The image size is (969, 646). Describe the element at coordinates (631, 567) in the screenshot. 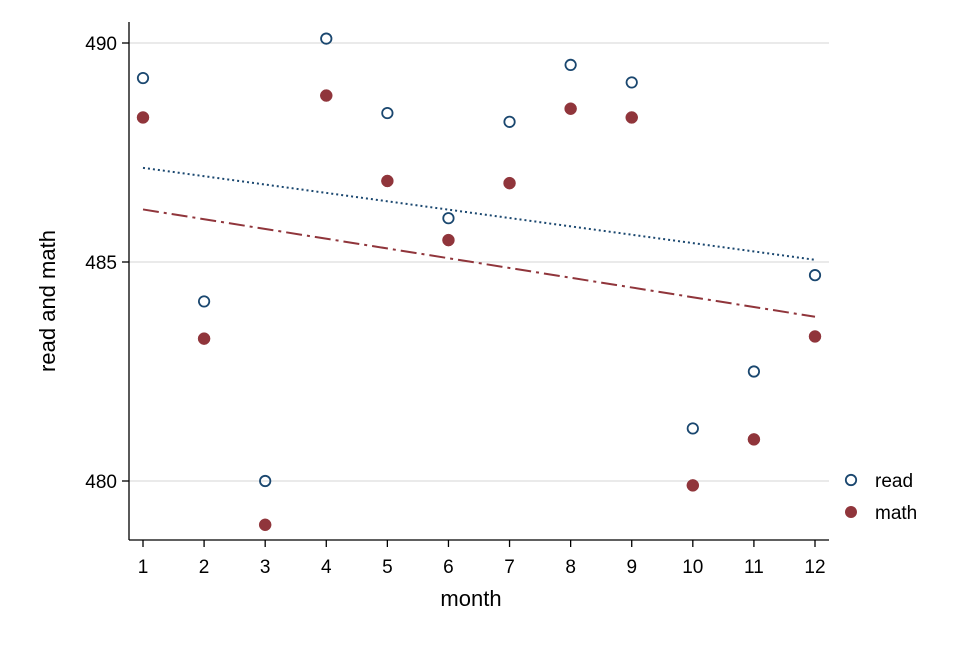

I see `x-tick-label-9: 9` at that location.